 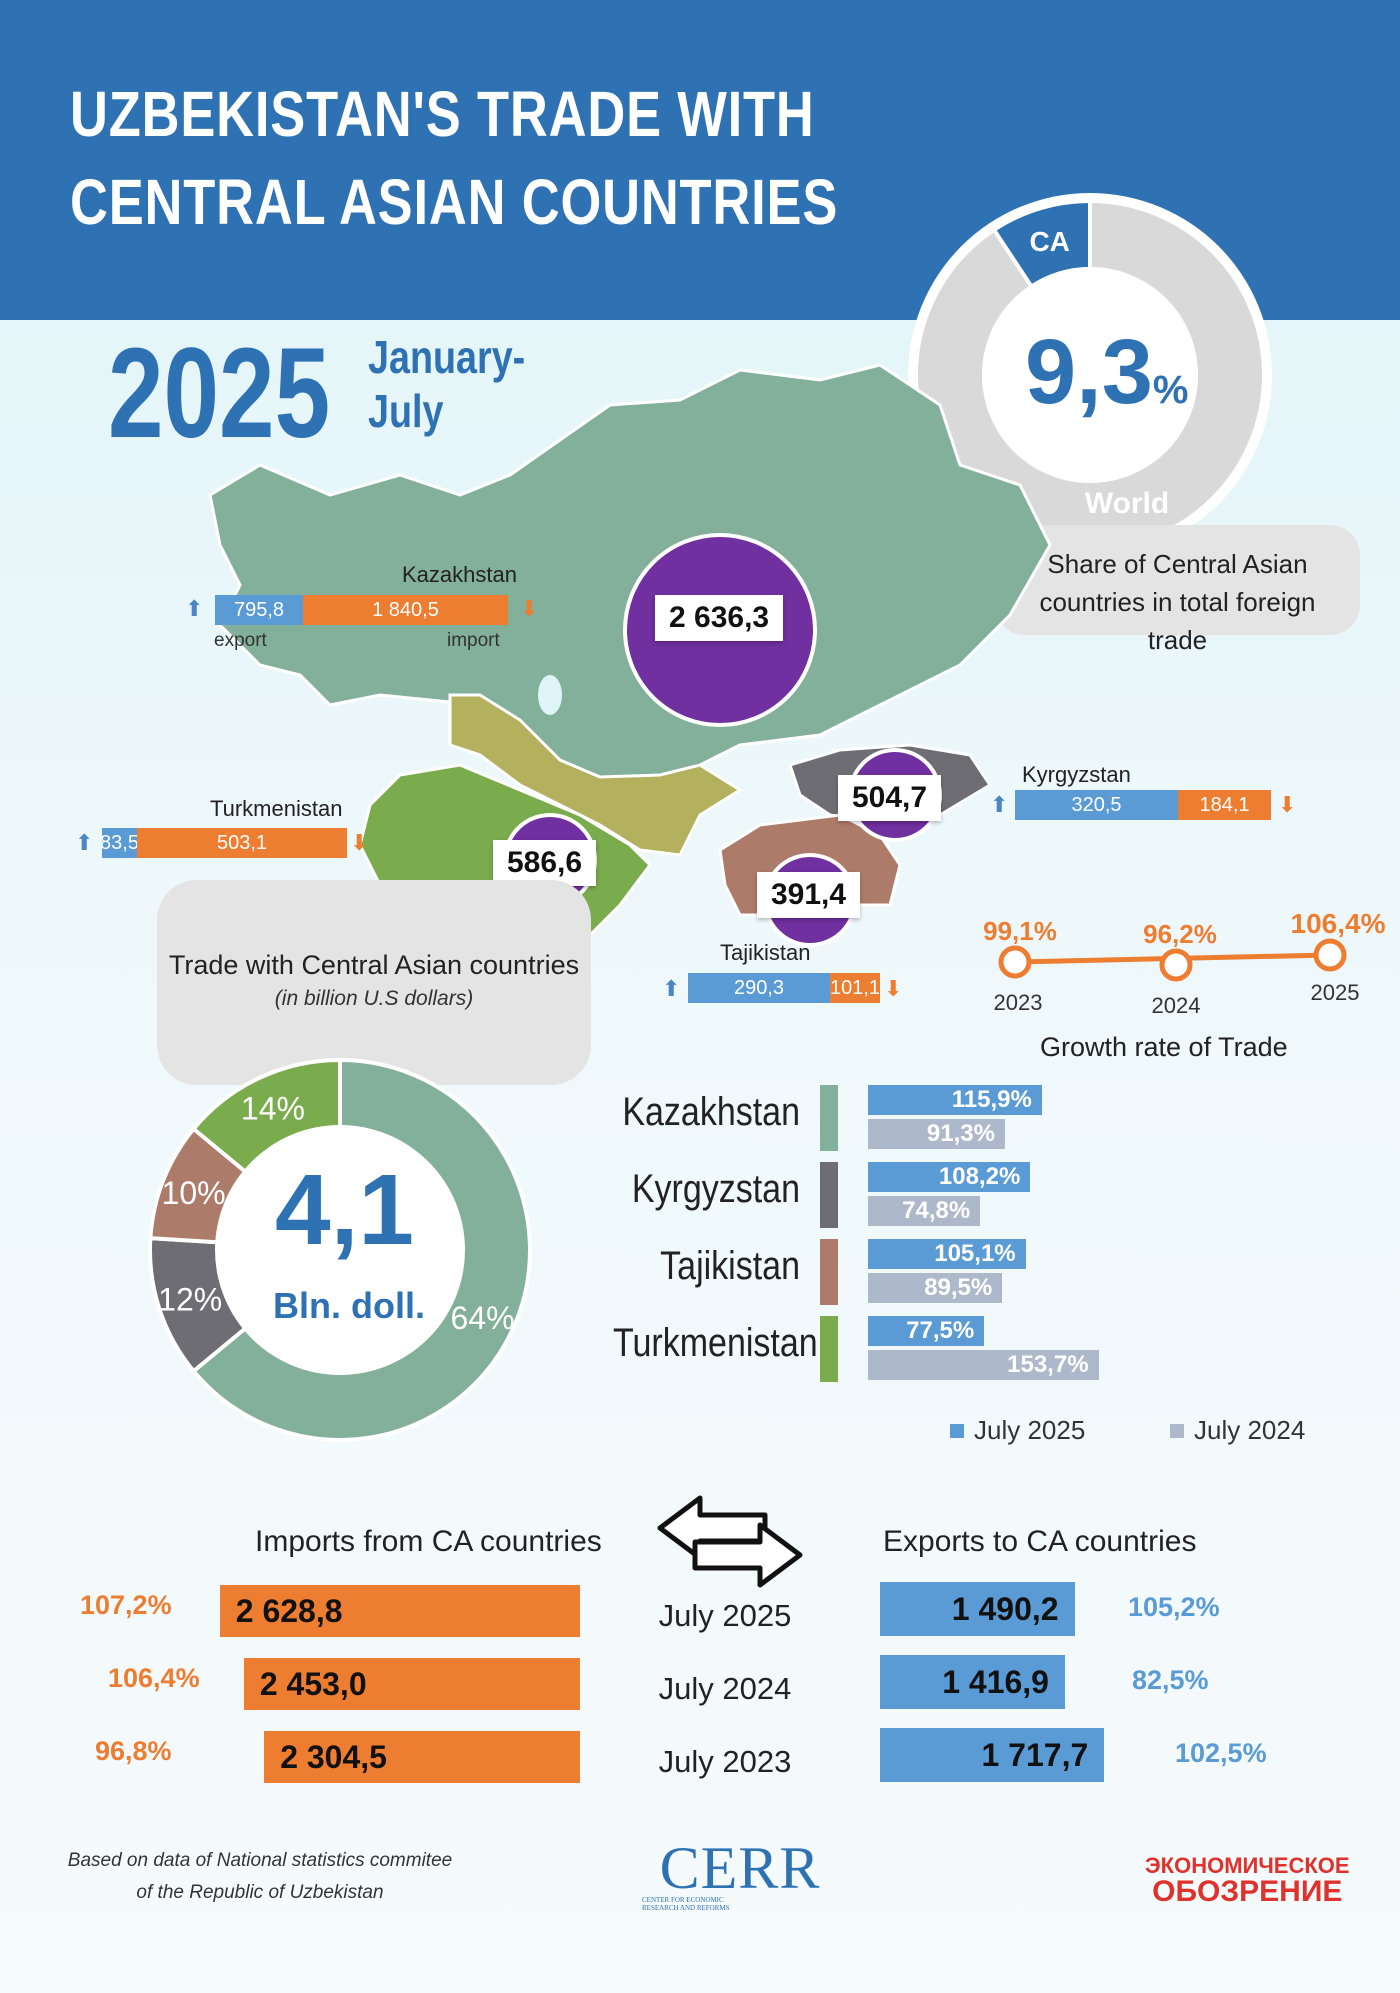 What do you see at coordinates (190, 1300) in the screenshot?
I see `kyrgyzstan-share-label: 12%` at bounding box center [190, 1300].